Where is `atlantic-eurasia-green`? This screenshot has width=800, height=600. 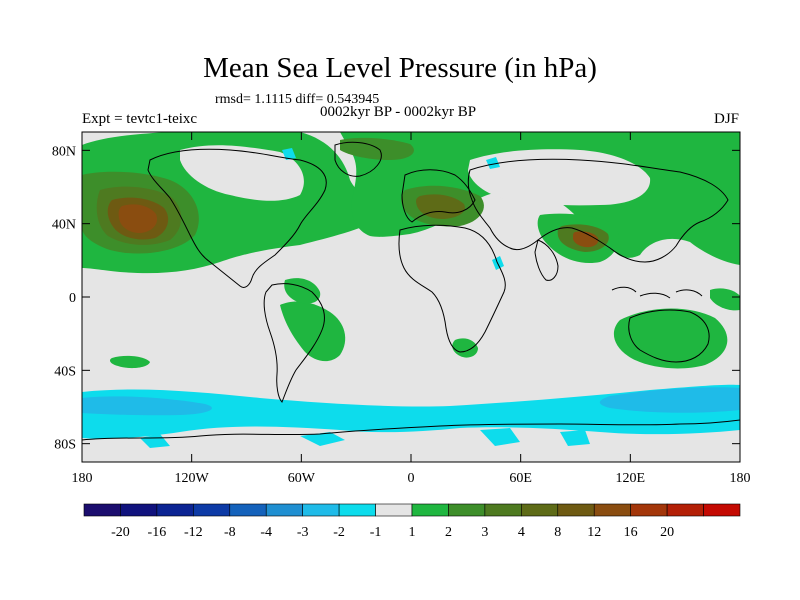 atlantic-eurasia-green is located at coordinates (540, 198).